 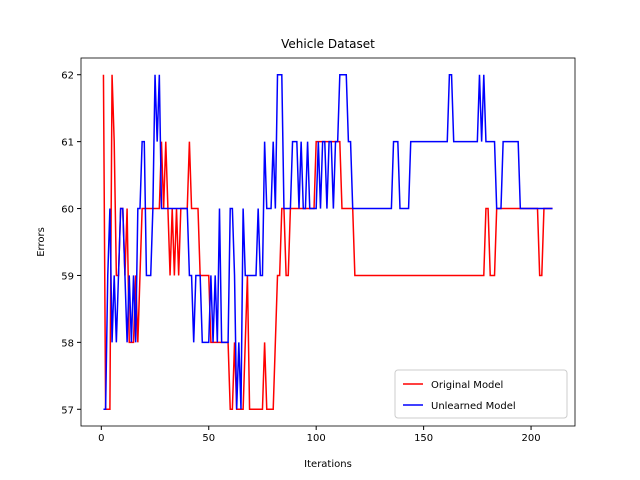 What do you see at coordinates (67, 210) in the screenshot?
I see `y-tick-label: 60` at bounding box center [67, 210].